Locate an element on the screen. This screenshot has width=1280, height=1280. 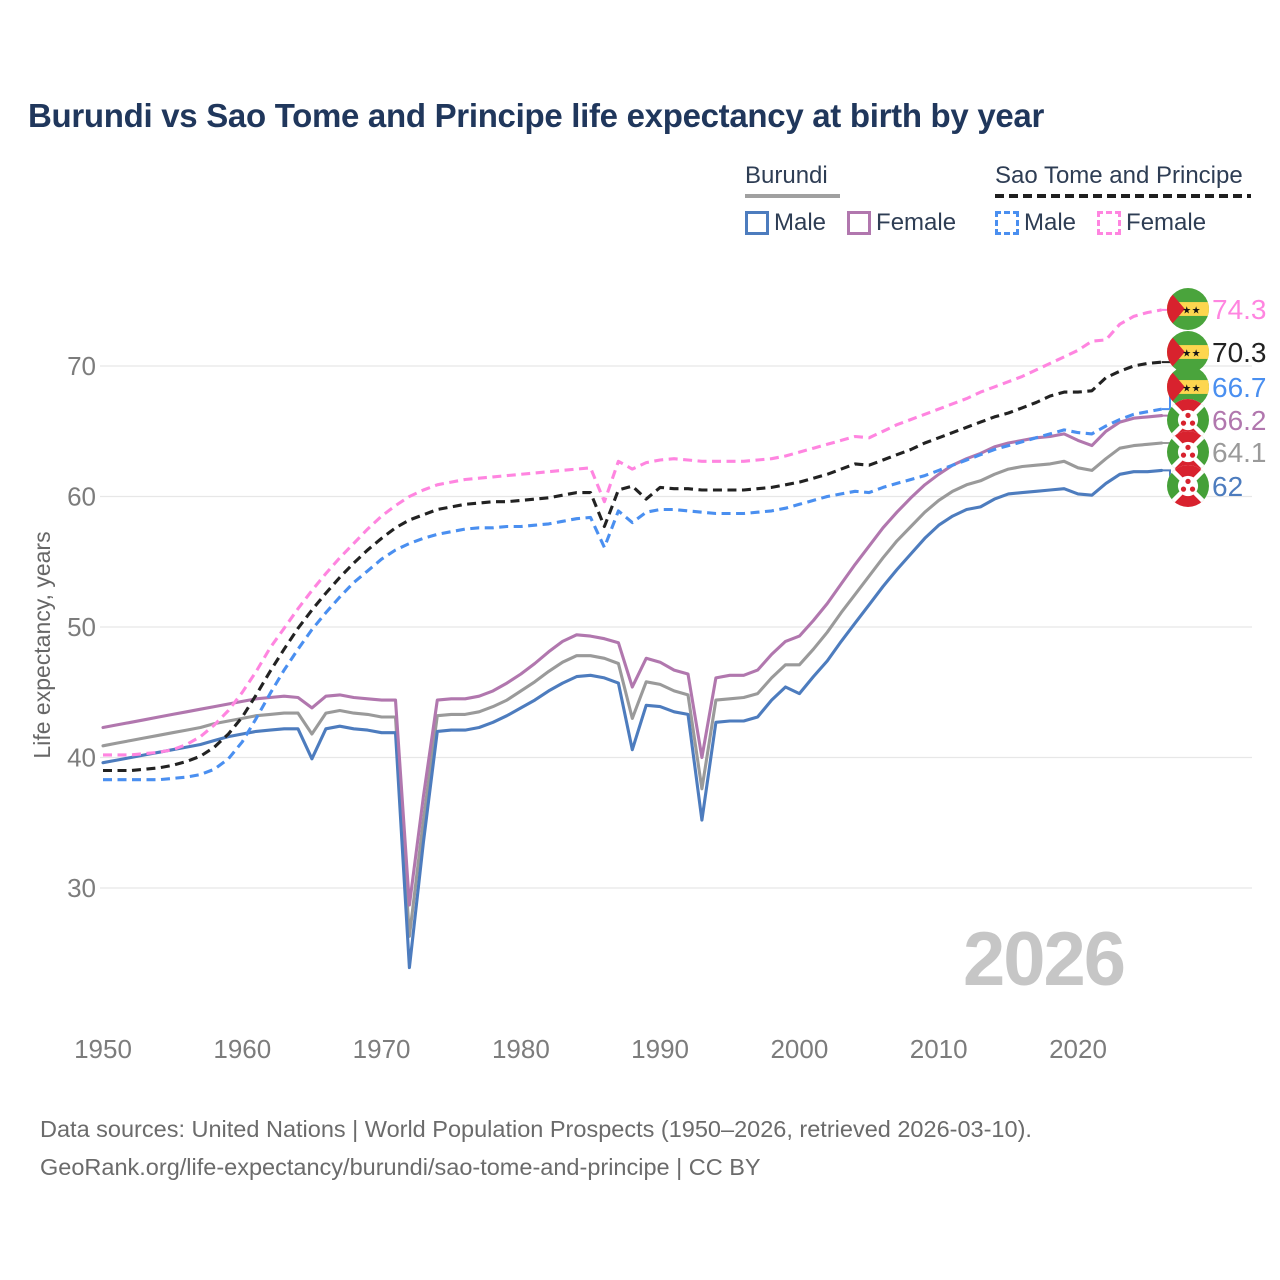
x-tick-label-1960: 1960 is located at coordinates (242, 1049).